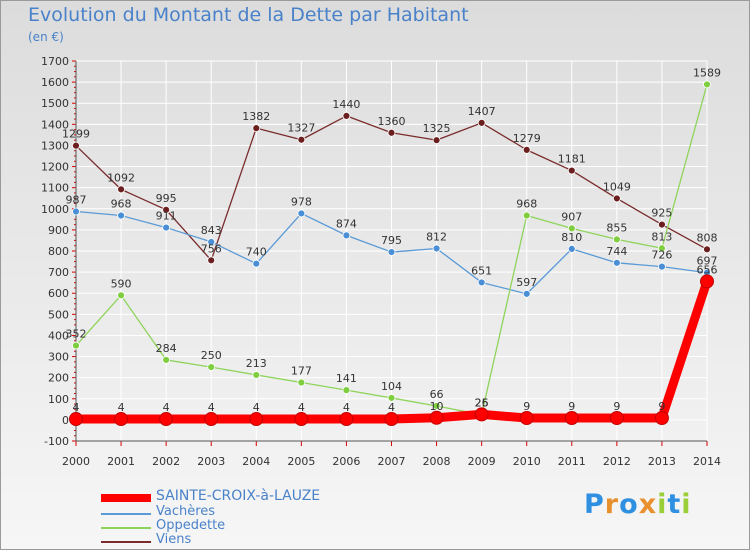 This screenshot has height=551, width=750. I want to click on chart-unit: (en €), so click(46, 37).